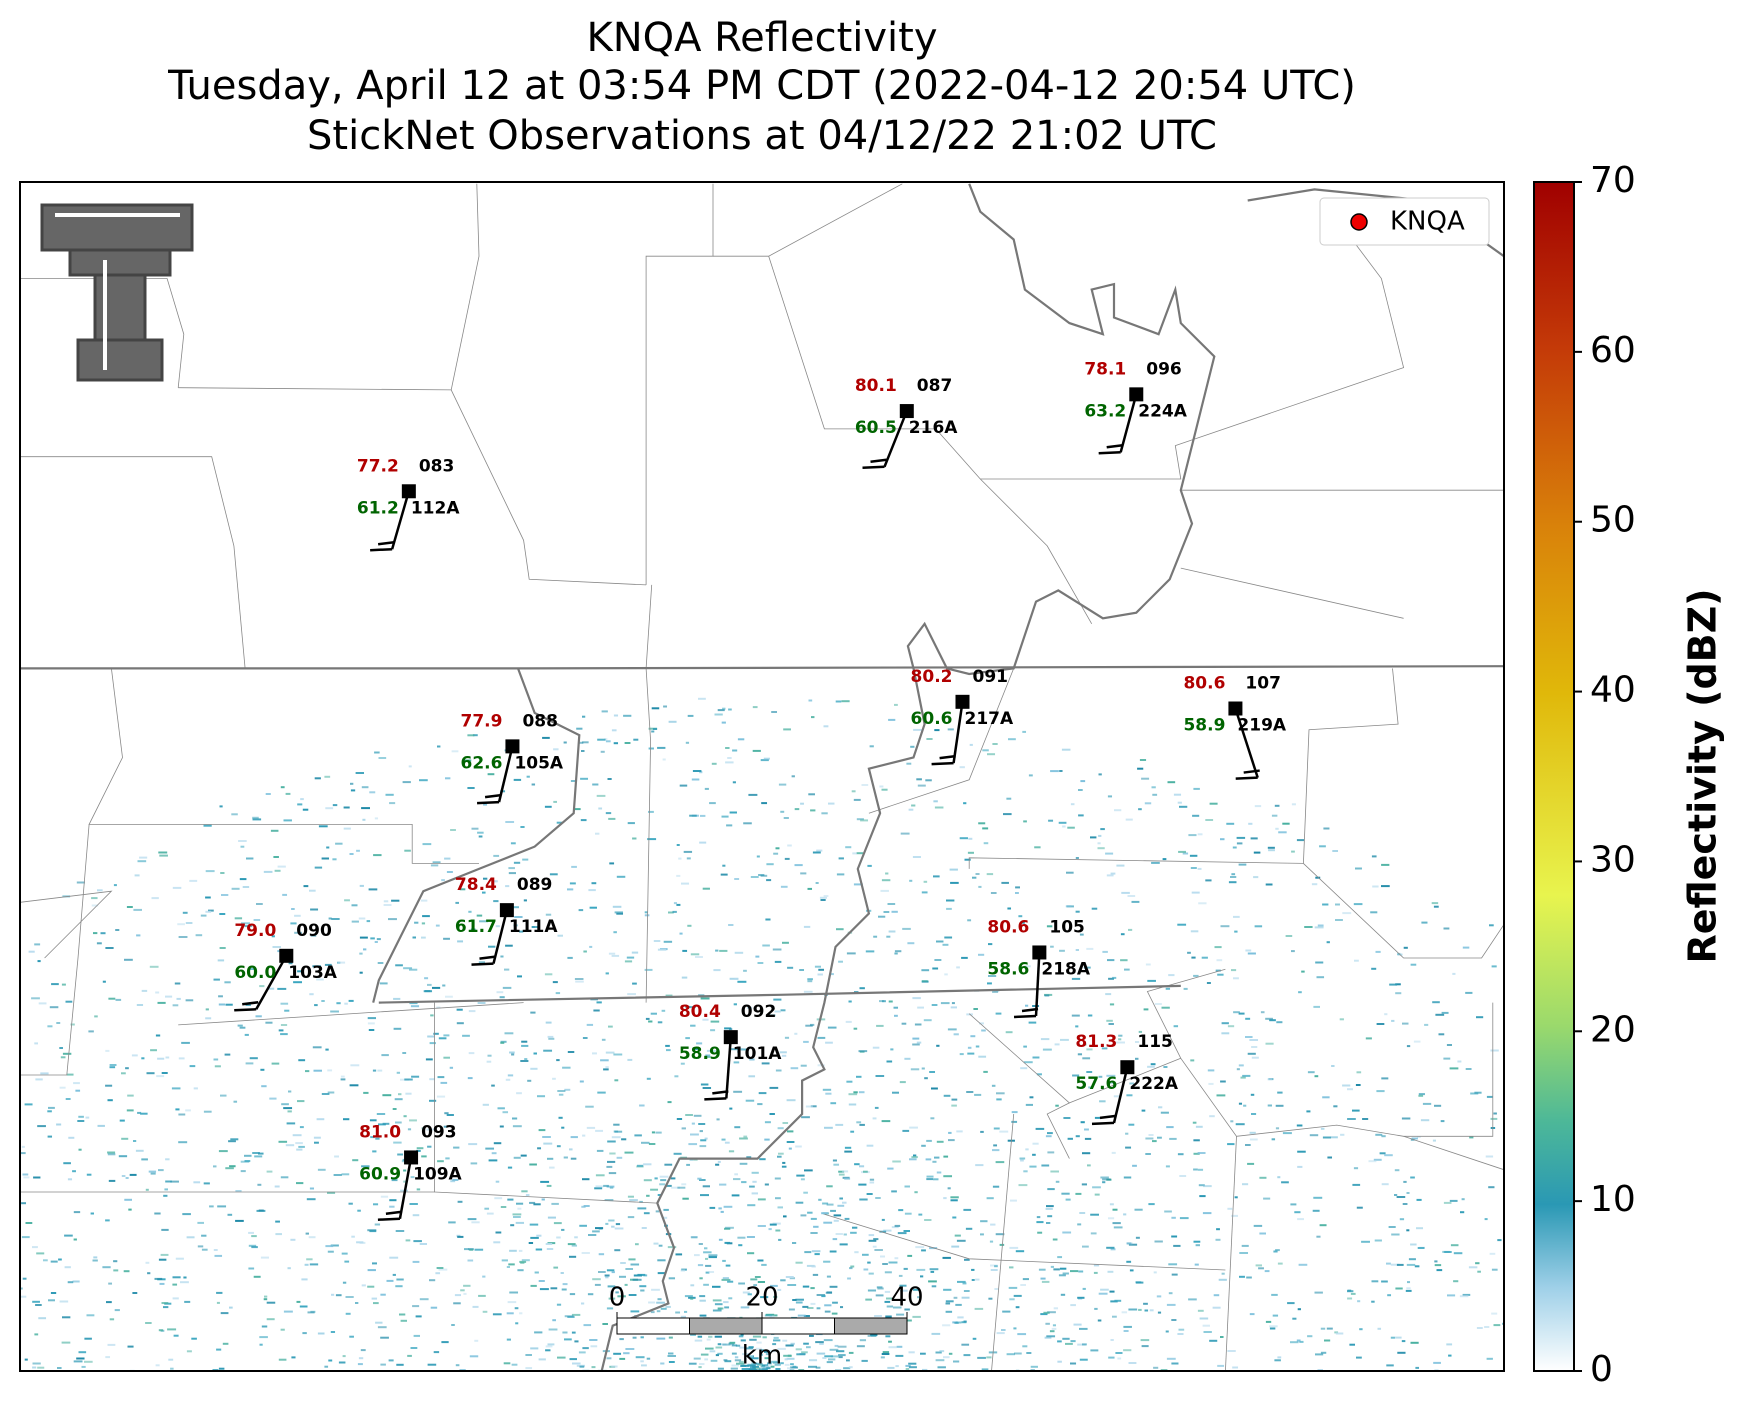 The image size is (1738, 1409). What do you see at coordinates (726, 1326) in the screenshot?
I see `scale-segment` at bounding box center [726, 1326].